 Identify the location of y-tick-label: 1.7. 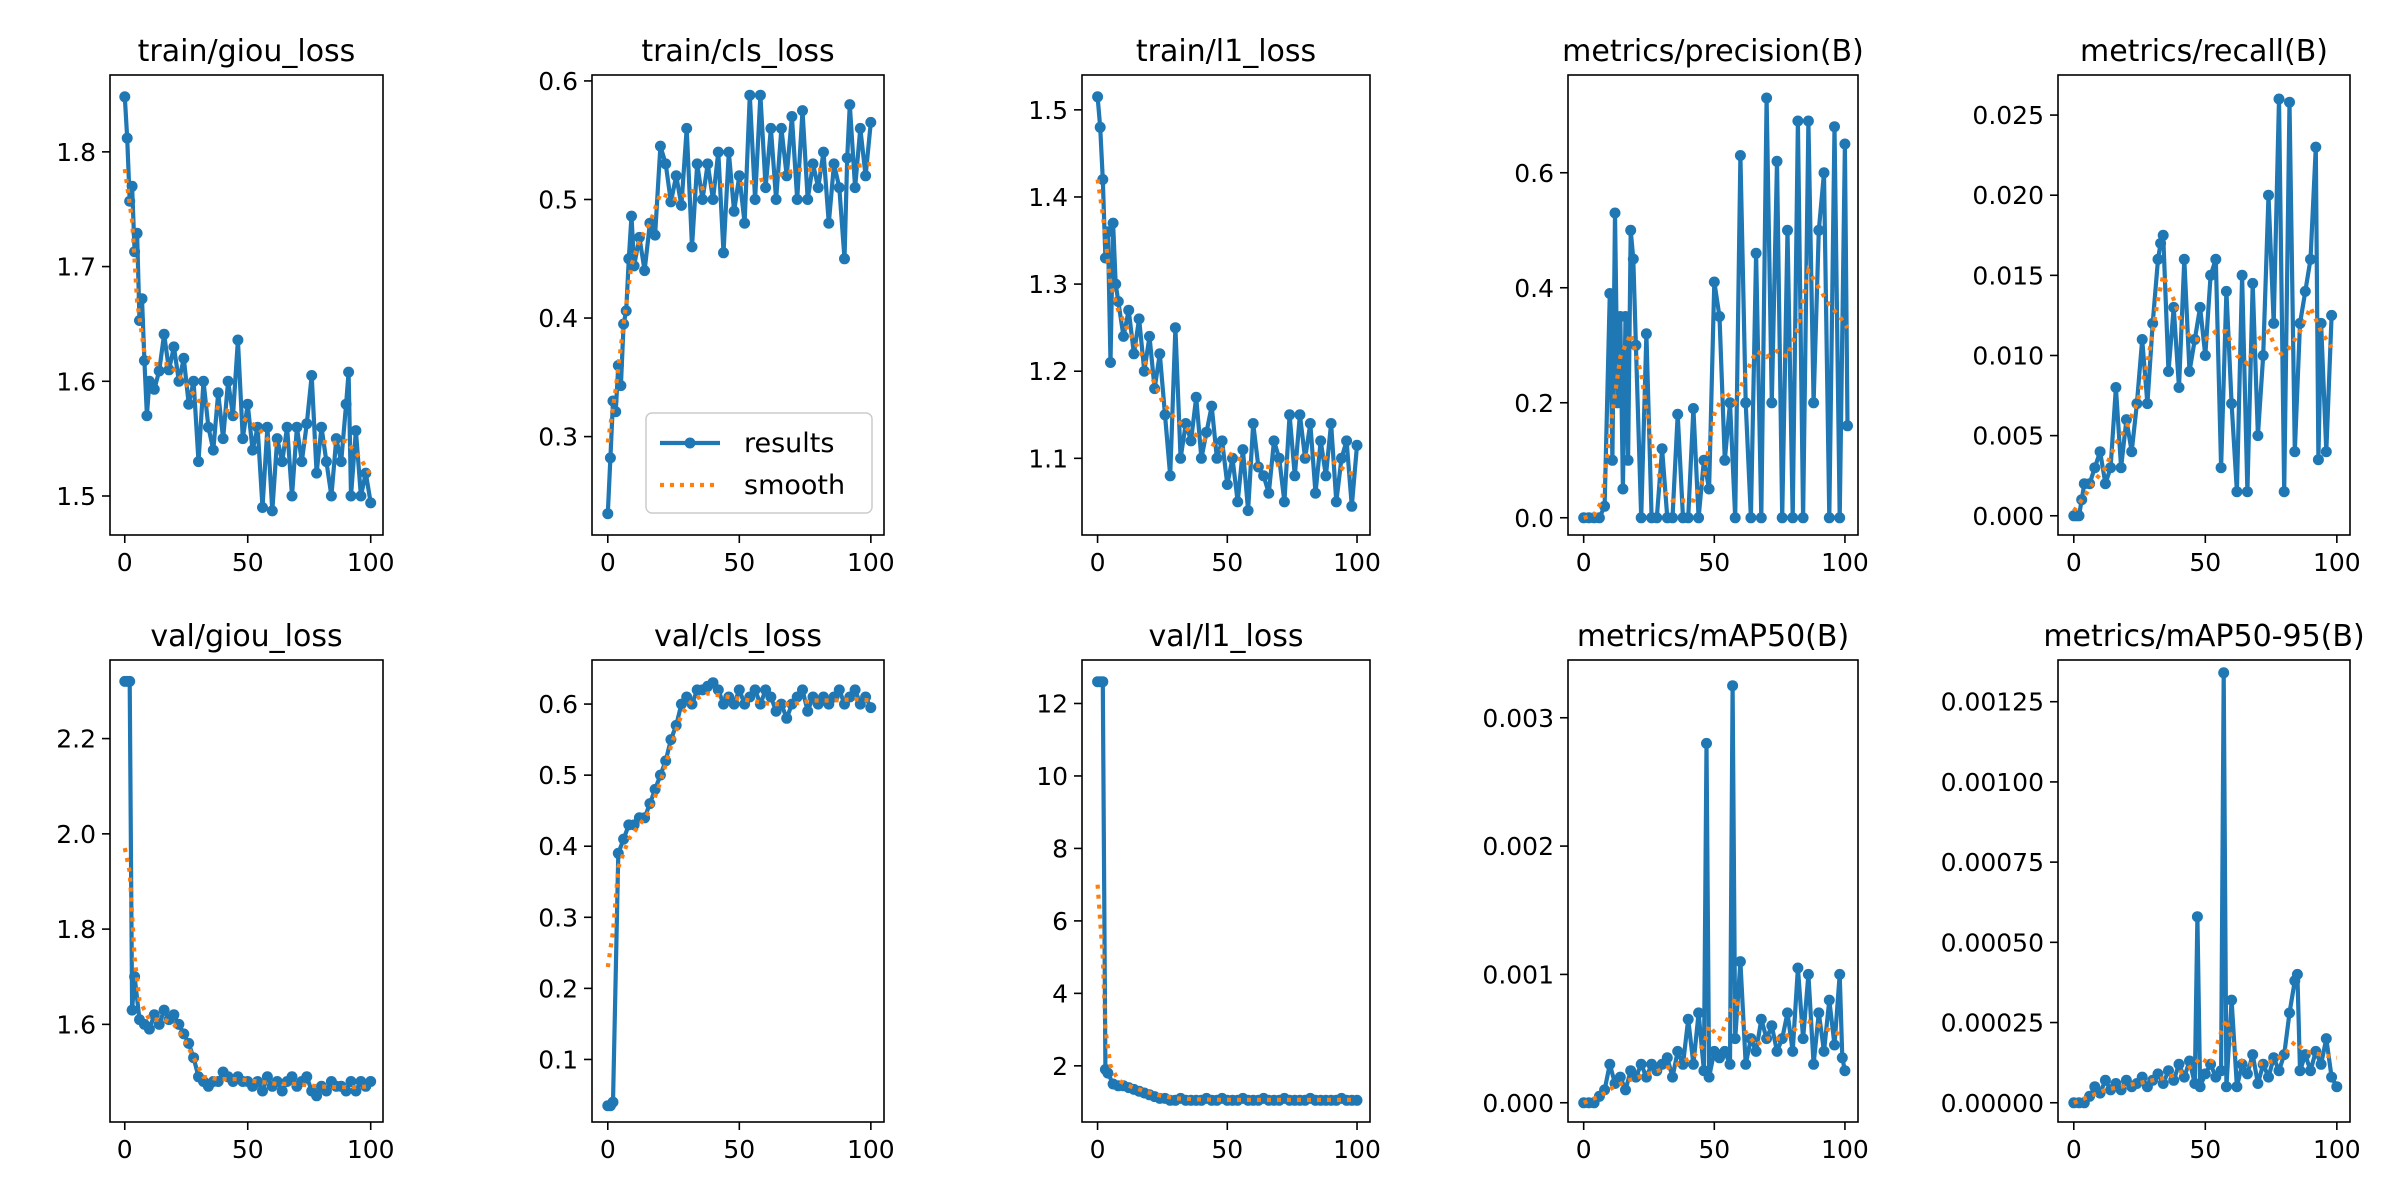
(76, 267).